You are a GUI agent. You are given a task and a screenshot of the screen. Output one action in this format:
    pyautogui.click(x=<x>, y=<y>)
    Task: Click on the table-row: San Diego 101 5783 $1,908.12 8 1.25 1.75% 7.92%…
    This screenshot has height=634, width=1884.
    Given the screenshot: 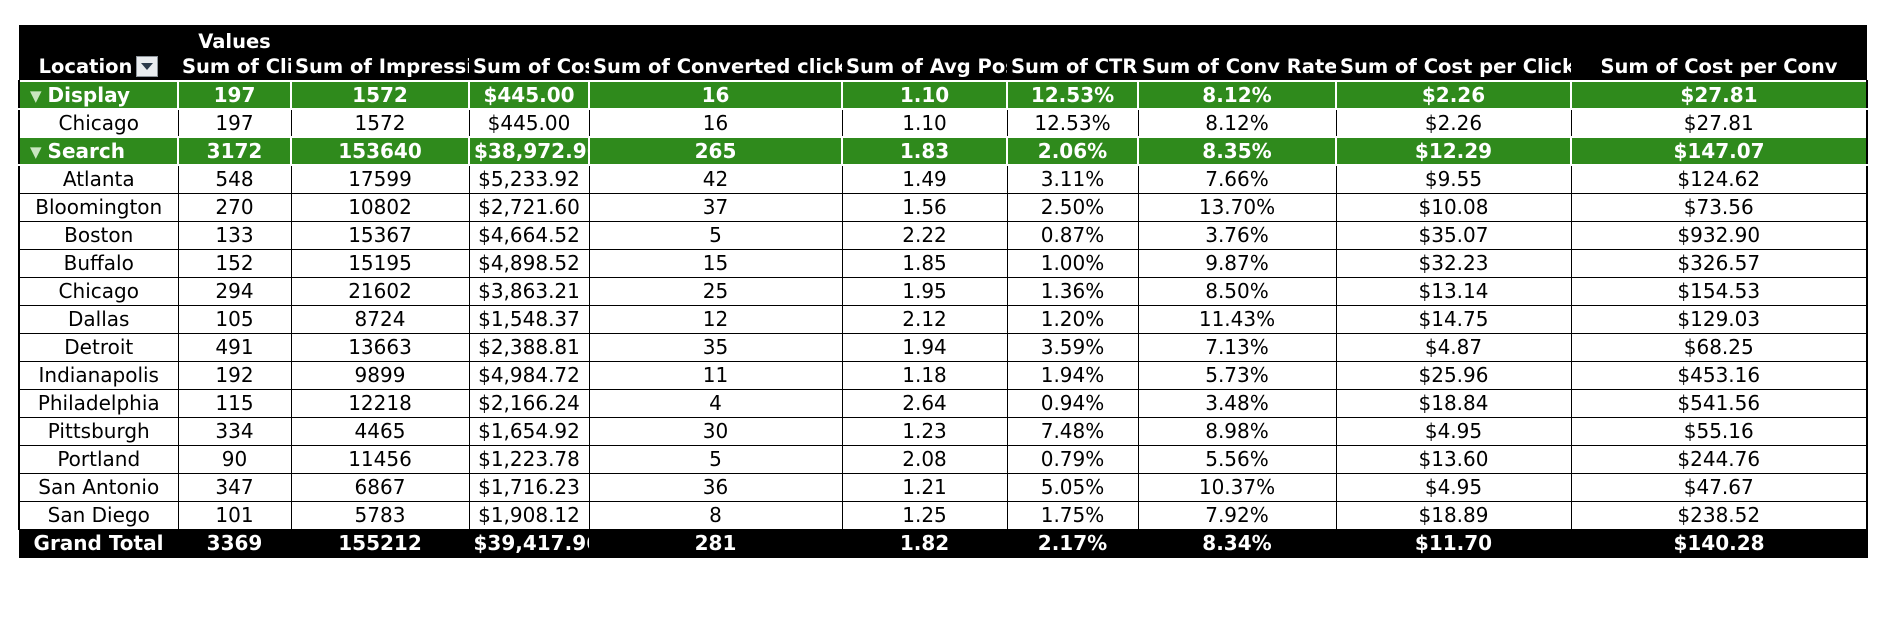 What is the action you would take?
    pyautogui.click(x=943, y=515)
    